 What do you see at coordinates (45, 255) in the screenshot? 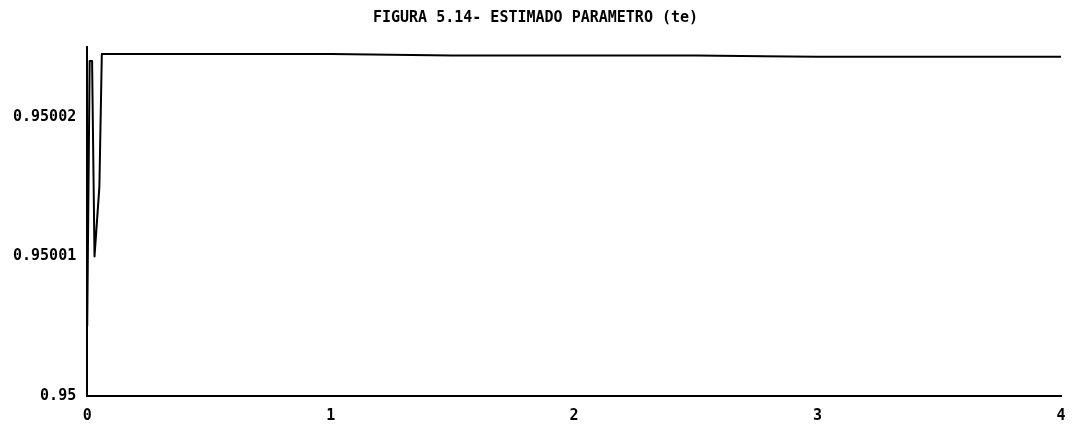
I see `y-tick-label: 0.95001` at bounding box center [45, 255].